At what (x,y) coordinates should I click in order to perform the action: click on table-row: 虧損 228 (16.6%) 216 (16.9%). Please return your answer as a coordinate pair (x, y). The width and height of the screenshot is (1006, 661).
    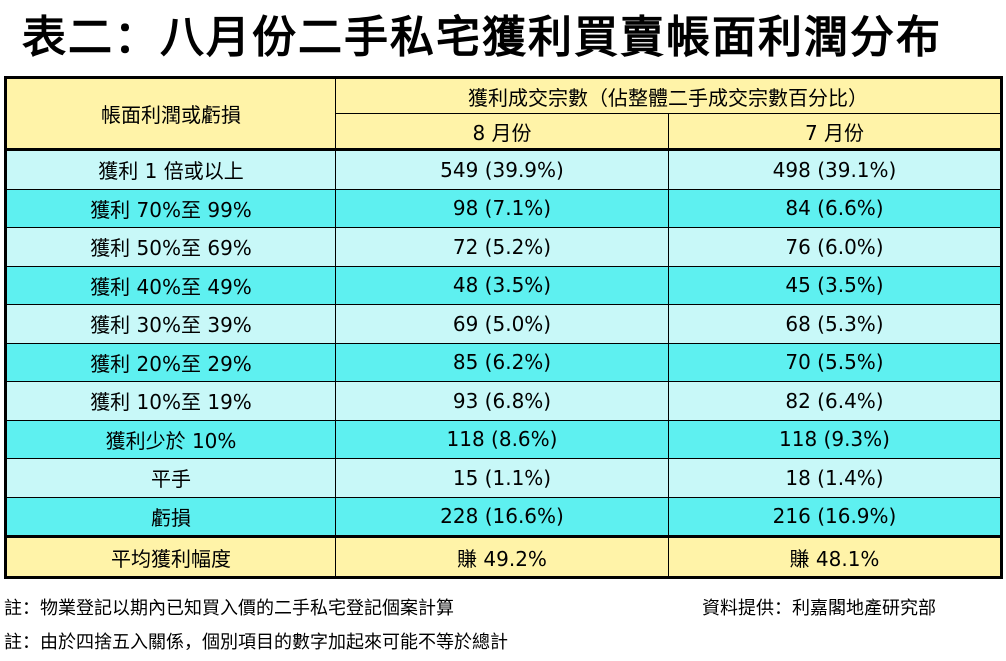
    Looking at the image, I should click on (503, 517).